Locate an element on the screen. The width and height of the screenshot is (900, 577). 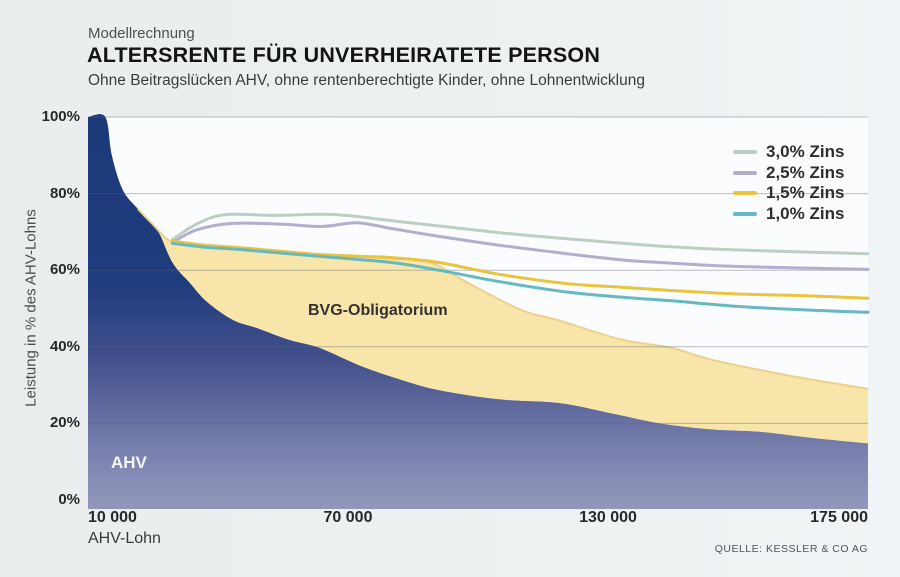
legend-label: 1,0% Zins is located at coordinates (805, 213).